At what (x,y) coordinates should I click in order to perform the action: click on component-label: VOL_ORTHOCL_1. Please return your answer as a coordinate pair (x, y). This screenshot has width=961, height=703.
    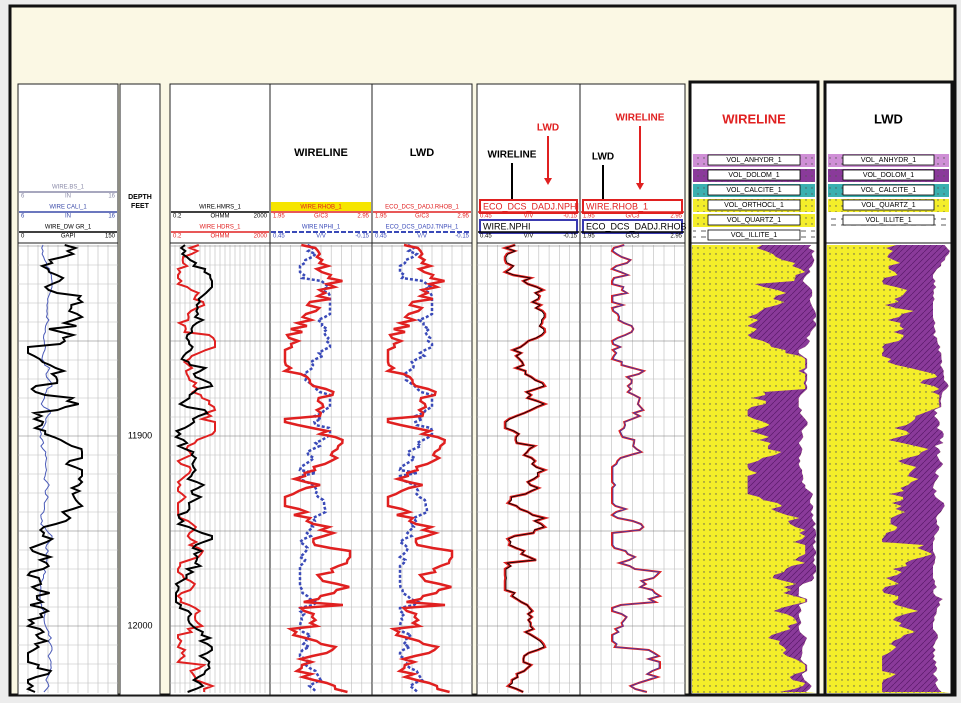
    Looking at the image, I should click on (754, 205).